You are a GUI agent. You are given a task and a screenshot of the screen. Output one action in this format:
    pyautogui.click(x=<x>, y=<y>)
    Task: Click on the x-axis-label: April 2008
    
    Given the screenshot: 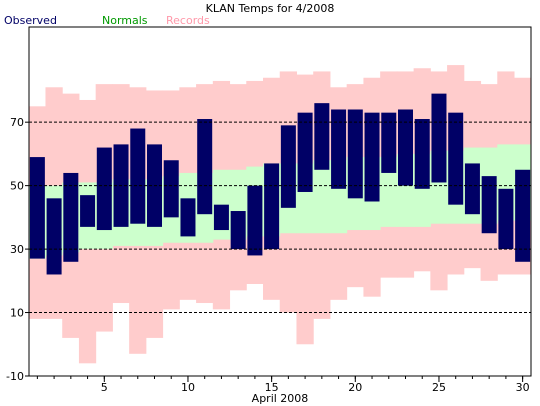 What is the action you would take?
    pyautogui.click(x=280, y=398)
    